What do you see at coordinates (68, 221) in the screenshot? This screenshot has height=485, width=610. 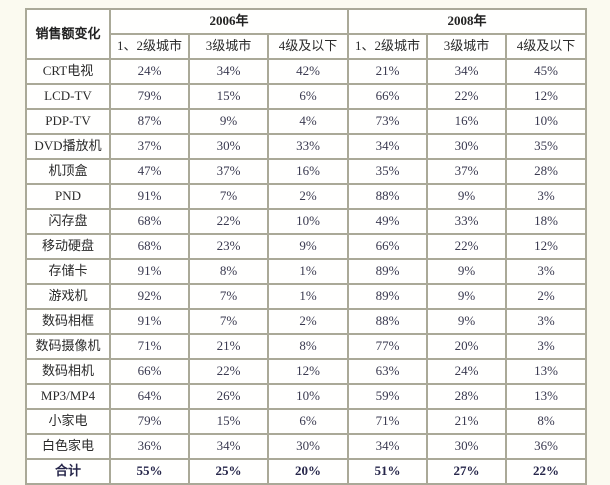 I see `row-label: 闪存盘` at bounding box center [68, 221].